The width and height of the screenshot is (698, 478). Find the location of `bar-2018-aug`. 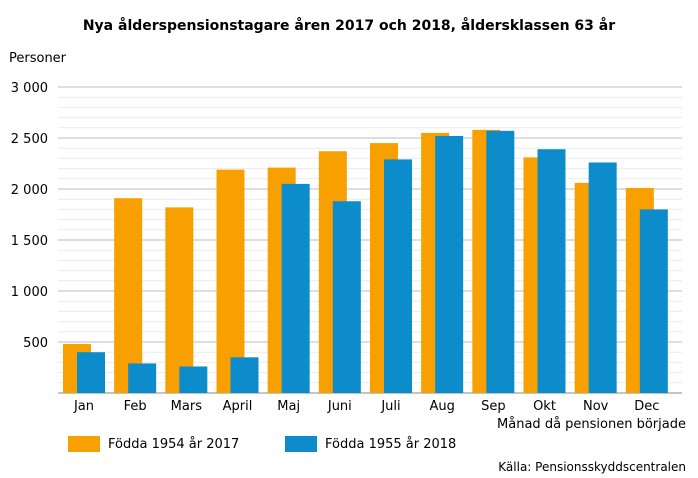

bar-2018-aug is located at coordinates (449, 264).